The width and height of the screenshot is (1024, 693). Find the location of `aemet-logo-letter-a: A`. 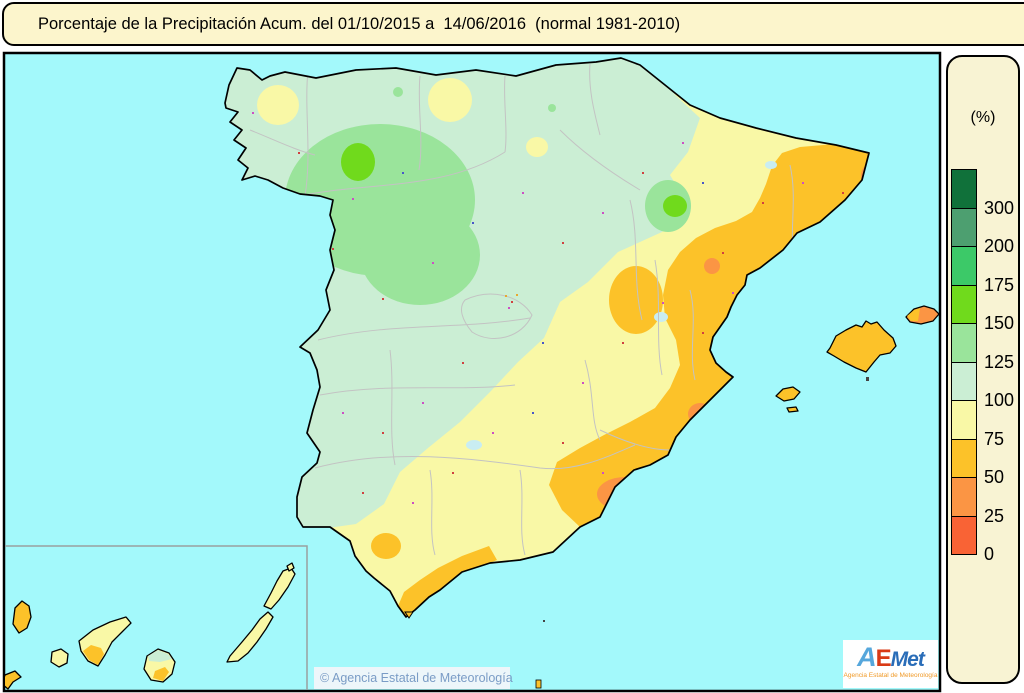

aemet-logo-letter-a: A is located at coordinates (866, 657).